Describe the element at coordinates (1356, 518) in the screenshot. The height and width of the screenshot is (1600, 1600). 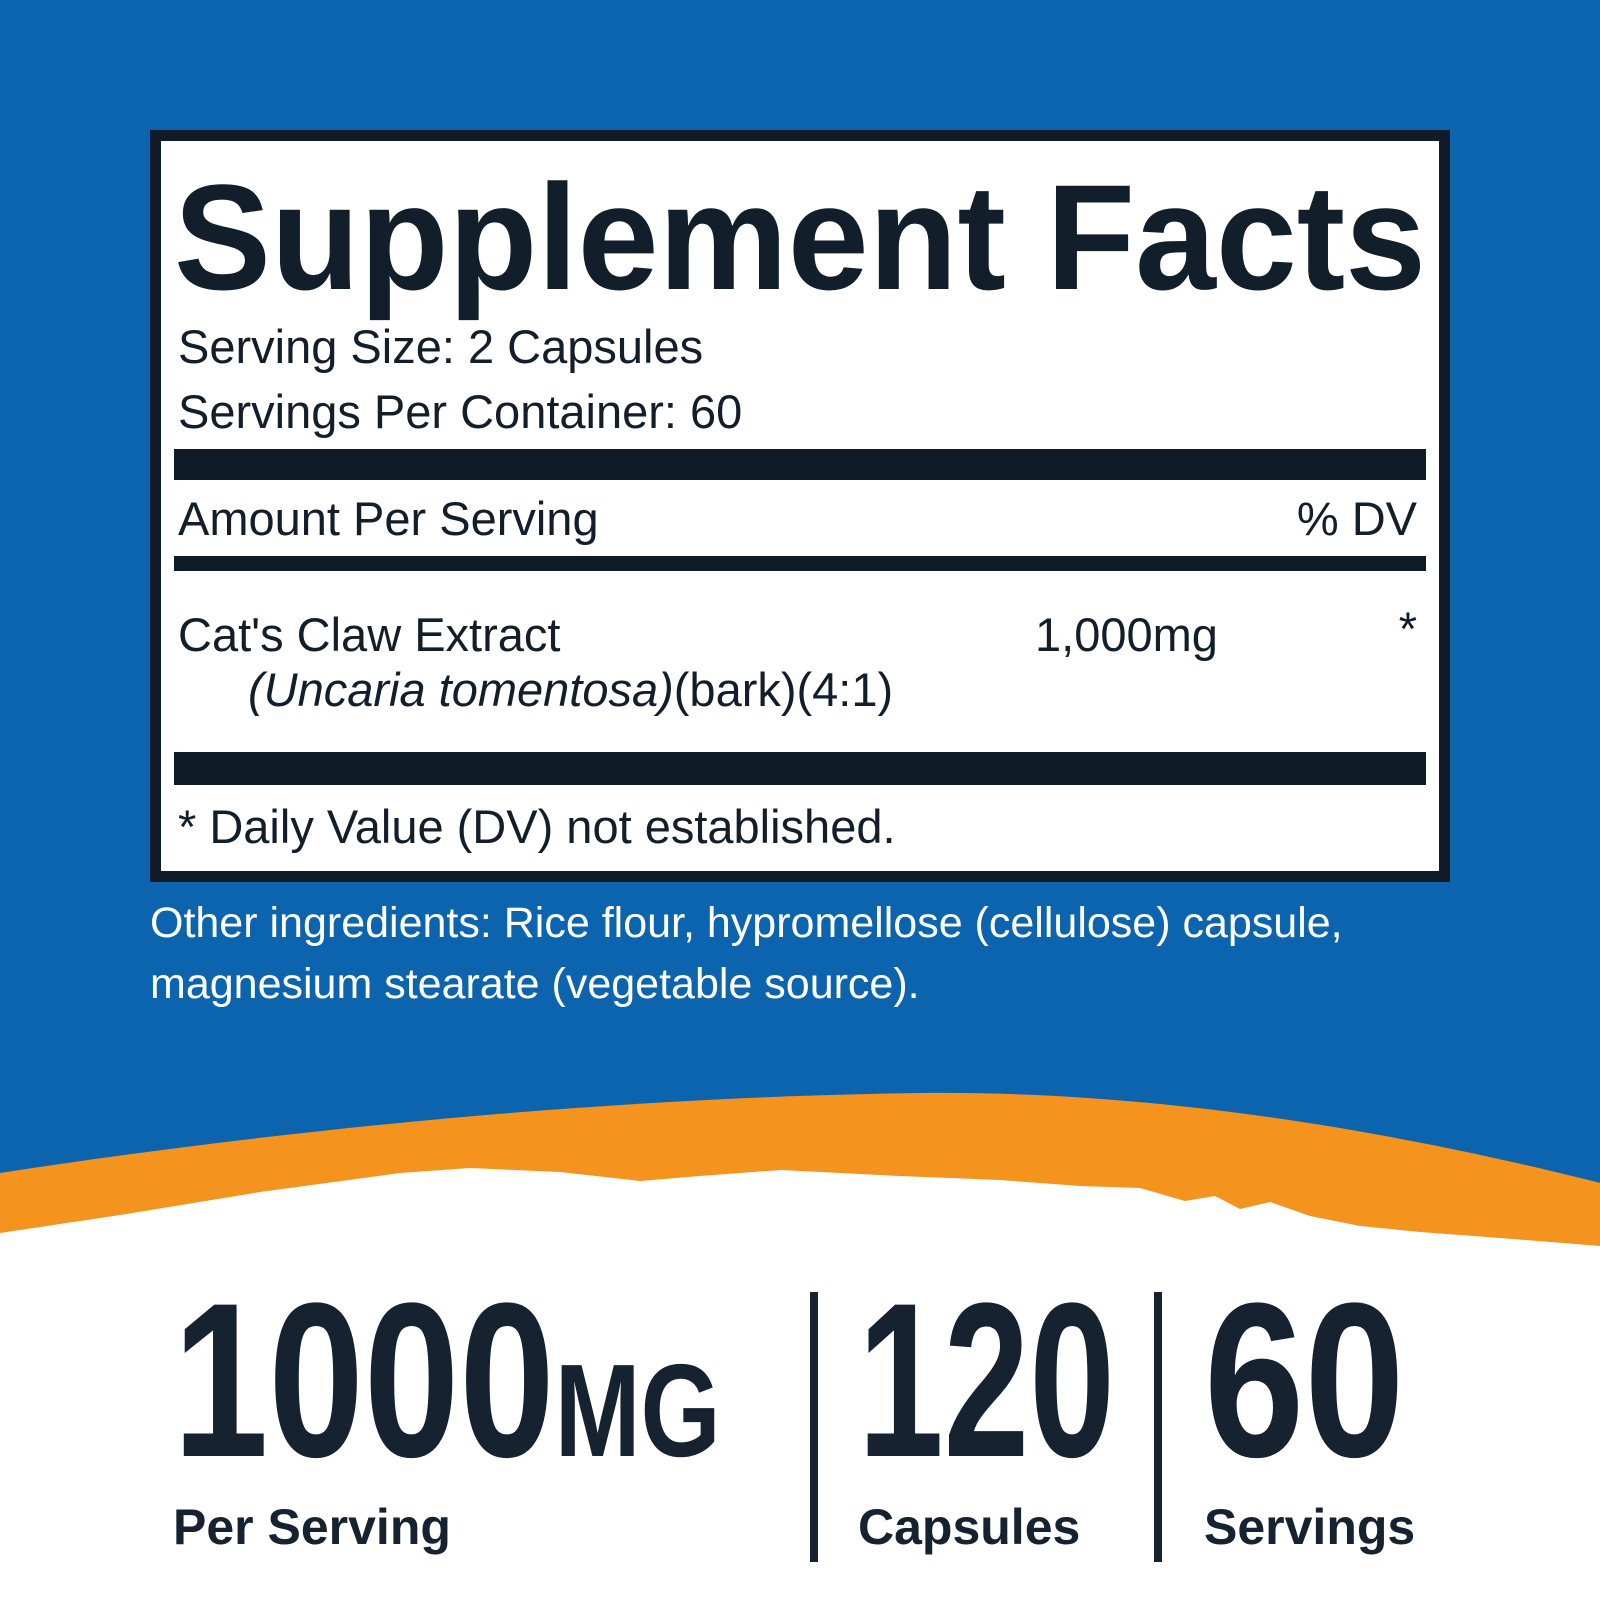
I see `percent-dv-header: % DV` at that location.